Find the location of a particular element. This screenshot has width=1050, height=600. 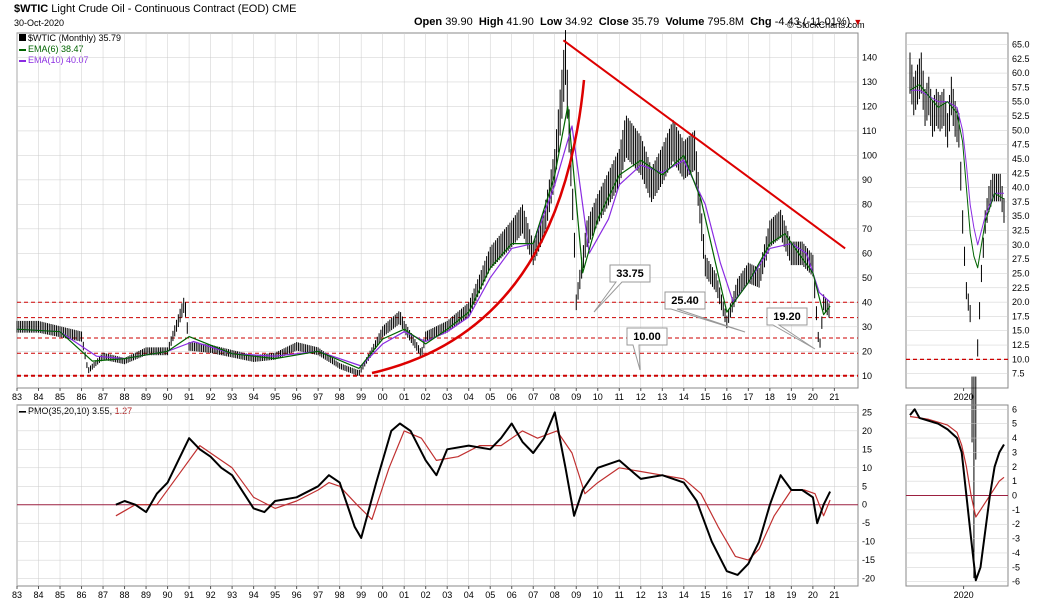

price-y-tick-label: 50 is located at coordinates (867, 278).